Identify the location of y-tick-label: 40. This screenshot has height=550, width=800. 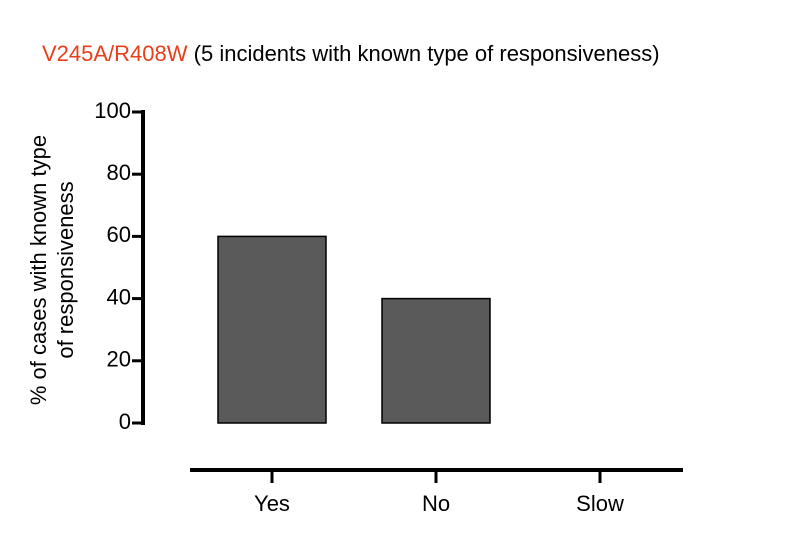
(119, 296).